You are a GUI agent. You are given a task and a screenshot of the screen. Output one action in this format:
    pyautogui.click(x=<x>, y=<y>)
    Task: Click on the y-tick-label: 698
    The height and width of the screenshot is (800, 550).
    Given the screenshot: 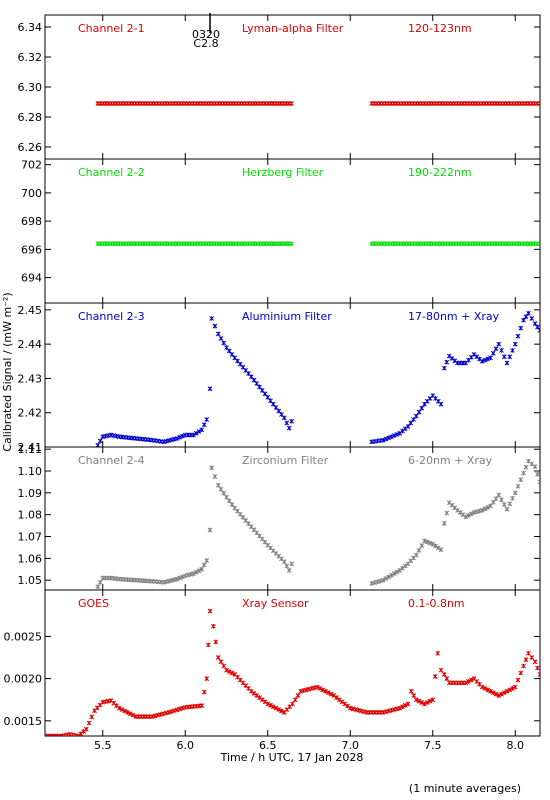 What is the action you would take?
    pyautogui.click(x=31, y=221)
    